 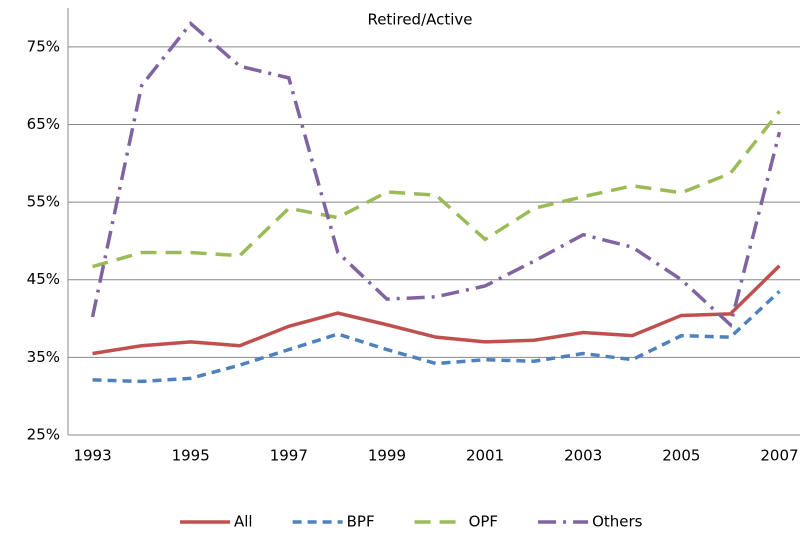 I want to click on y-tick-label: 25%, so click(x=43, y=435).